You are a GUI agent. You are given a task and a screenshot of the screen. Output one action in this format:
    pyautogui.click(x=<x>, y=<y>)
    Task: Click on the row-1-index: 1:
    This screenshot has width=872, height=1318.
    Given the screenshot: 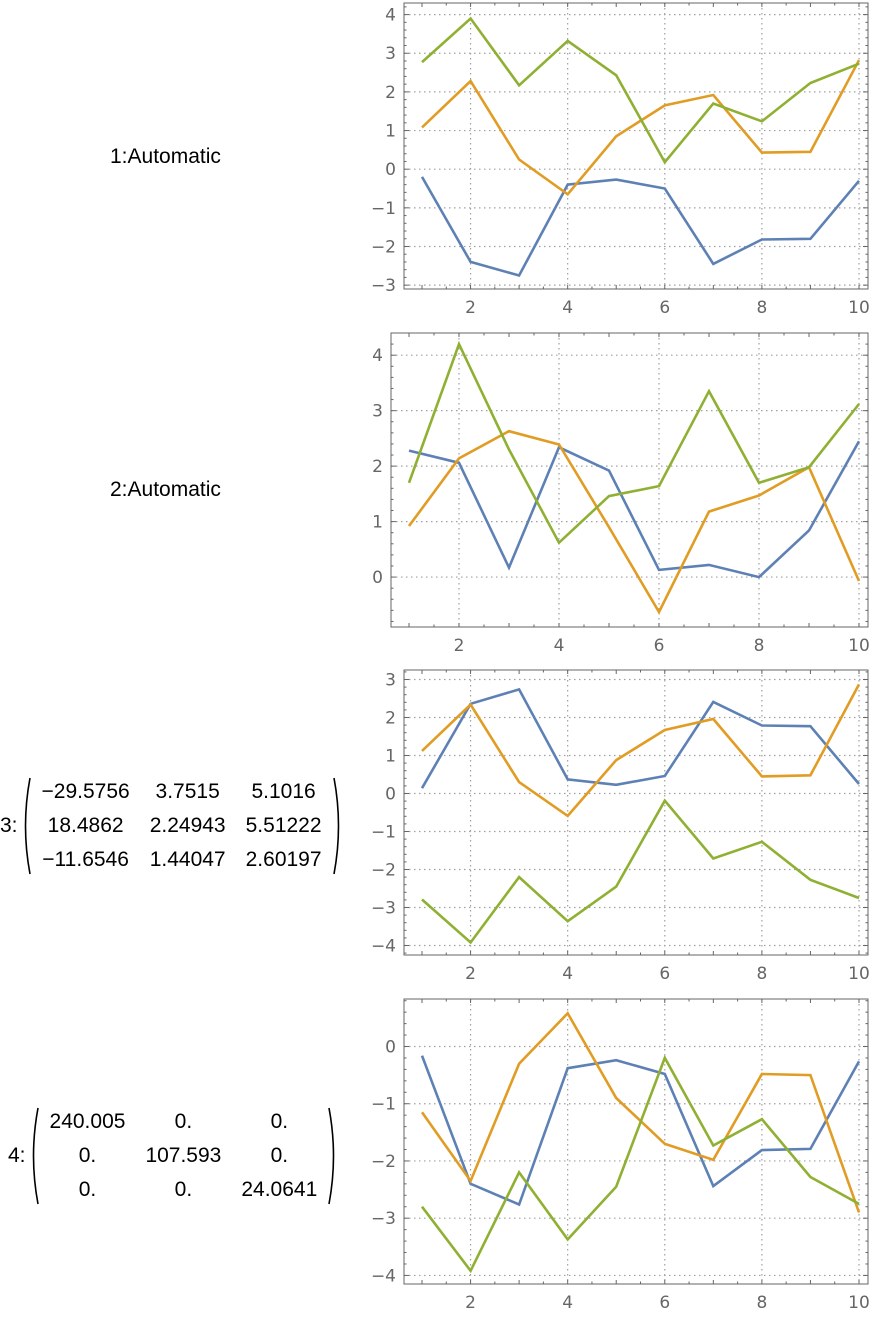 What is the action you would take?
    pyautogui.click(x=119, y=156)
    